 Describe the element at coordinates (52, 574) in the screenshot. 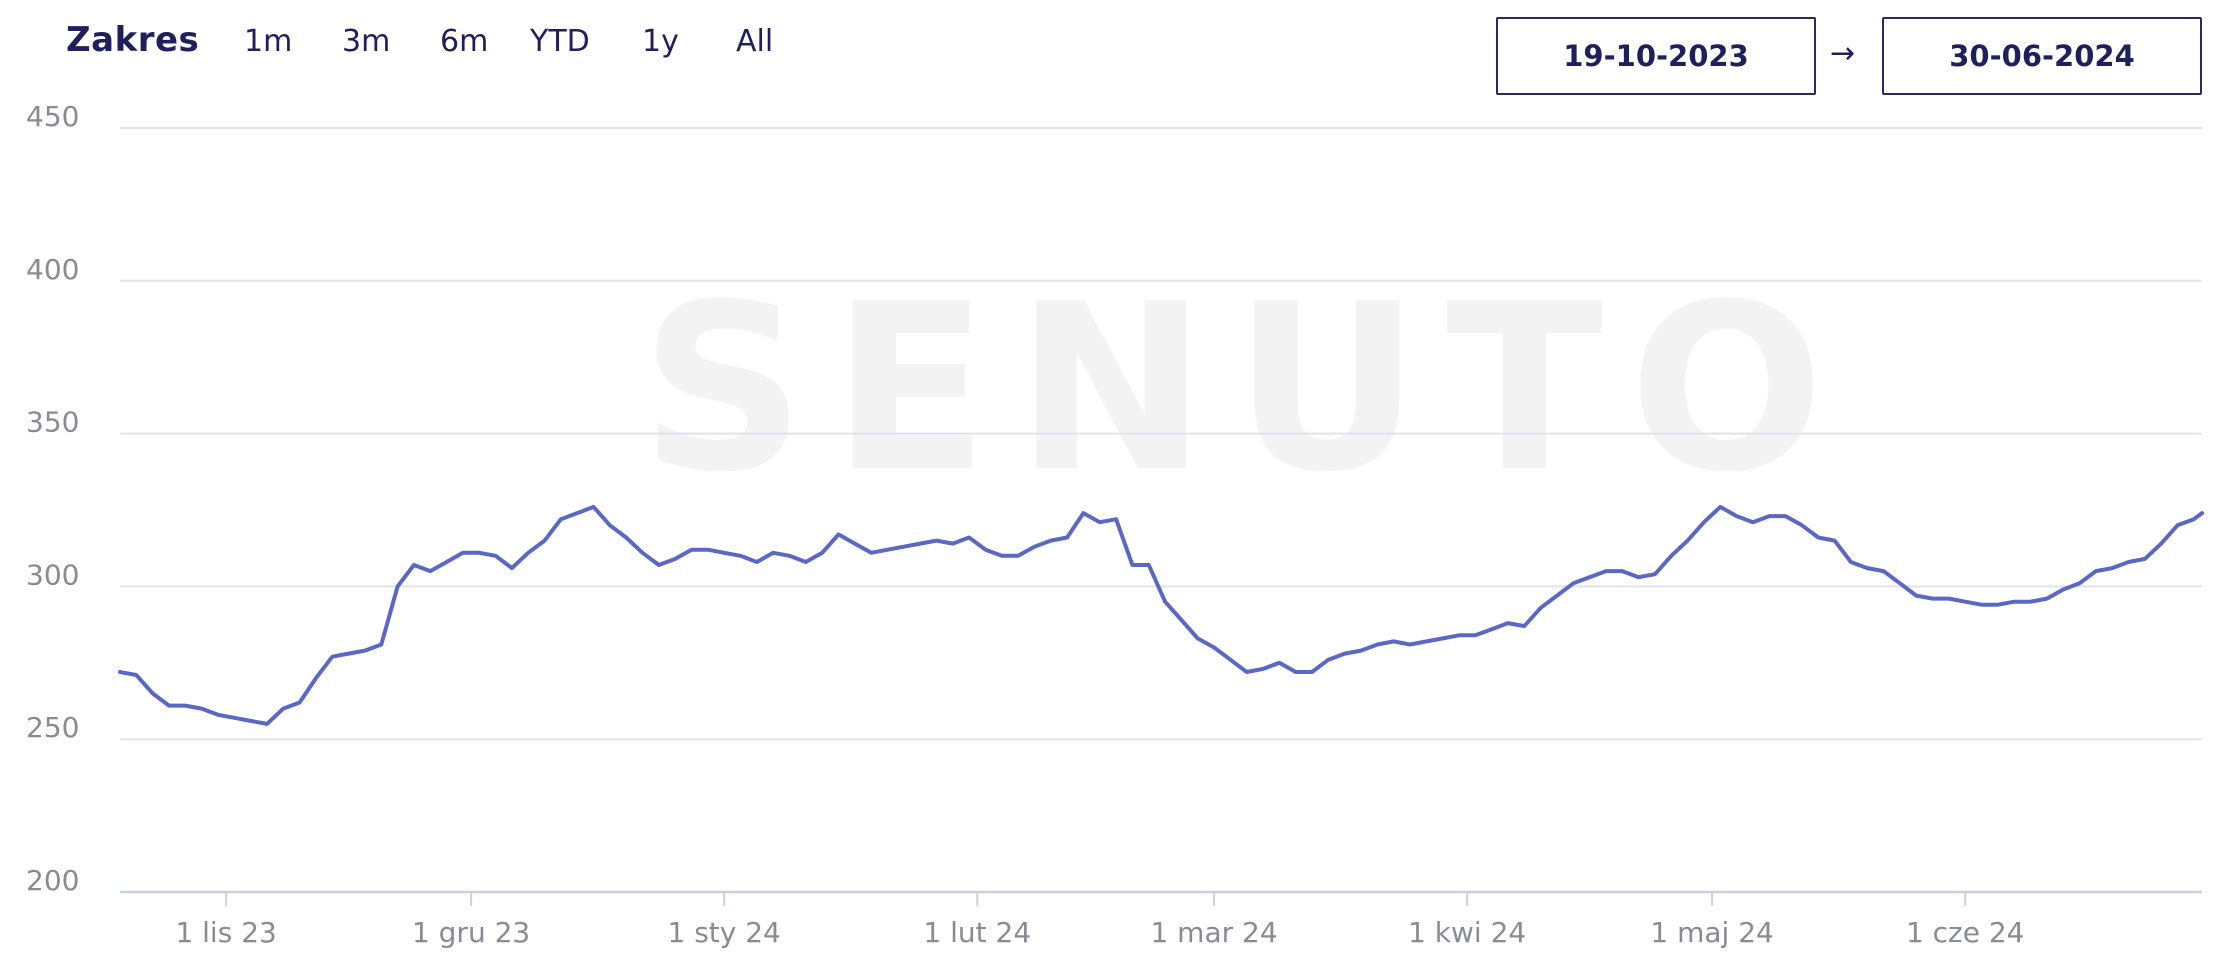

I see `y-tick-label: 300` at that location.